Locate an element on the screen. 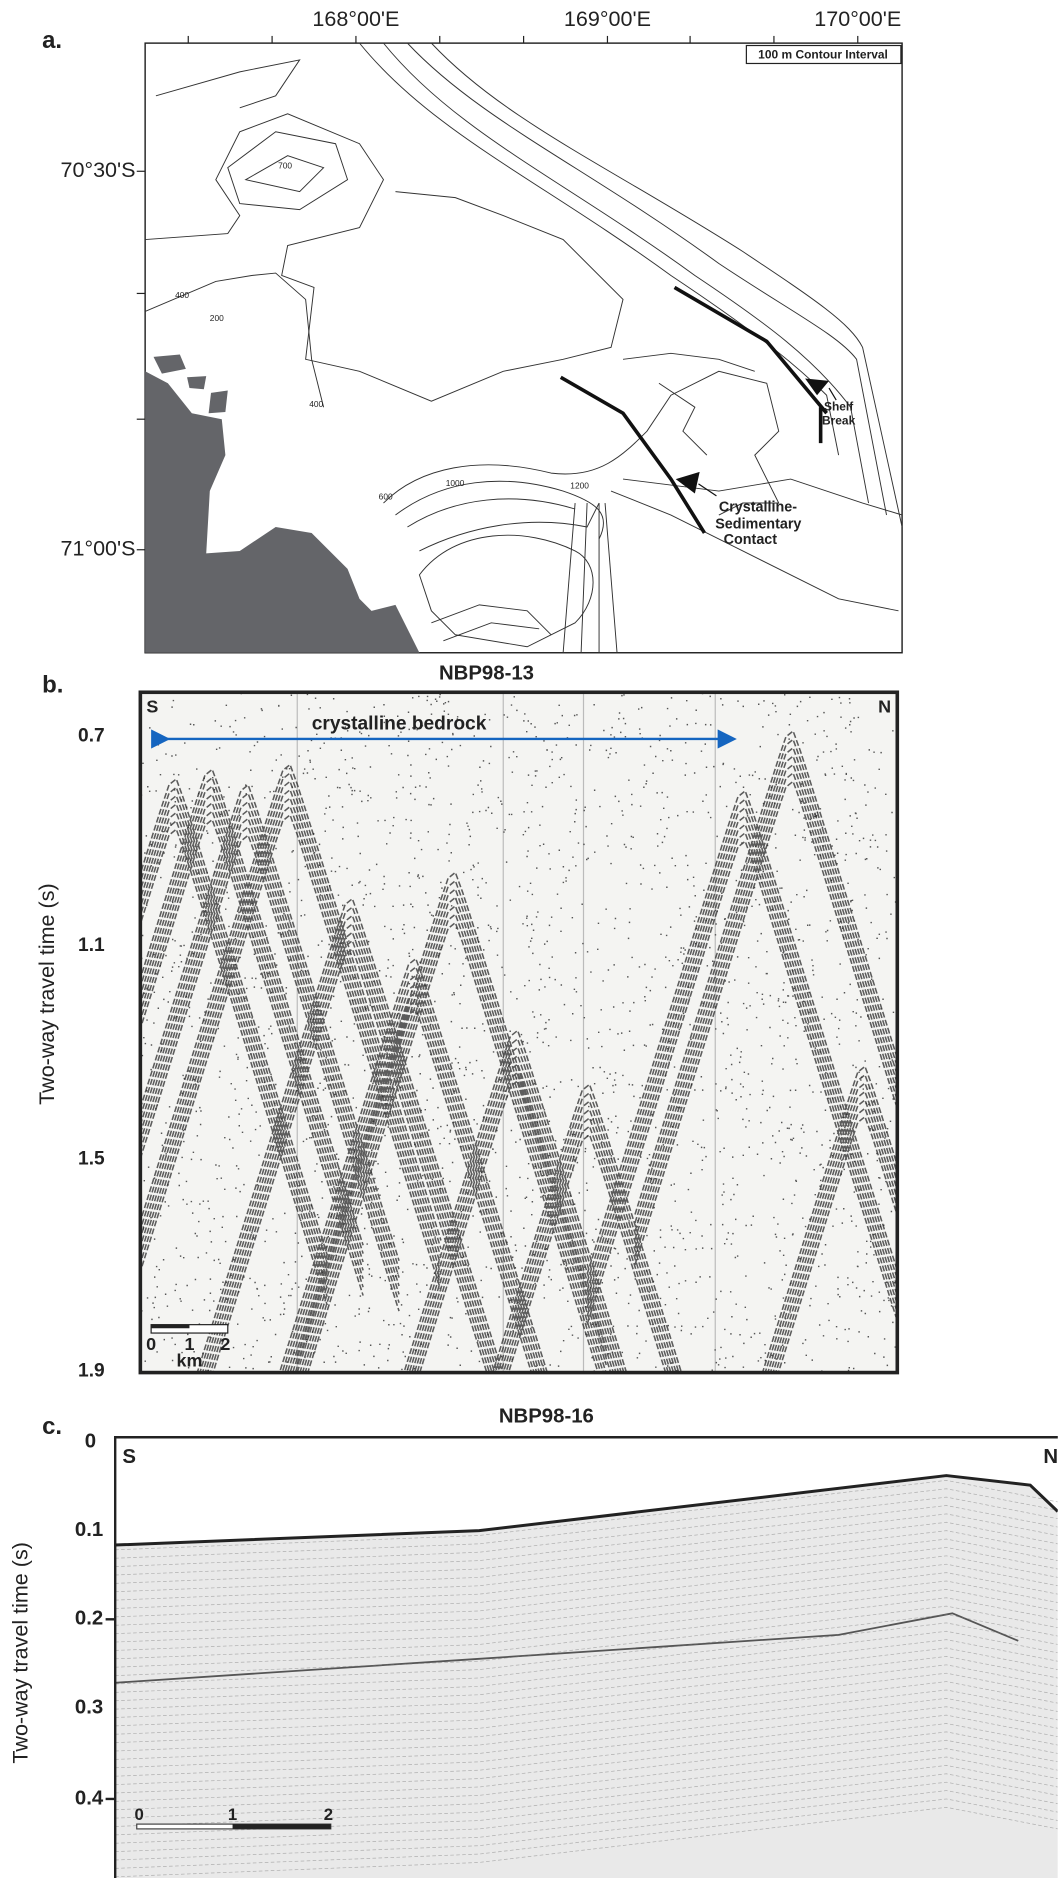  contact-line is located at coordinates (632, 454).